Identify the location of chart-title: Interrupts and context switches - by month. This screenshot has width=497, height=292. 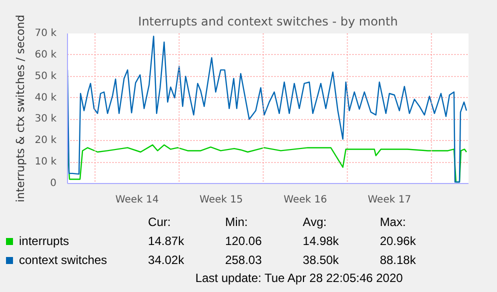
(268, 21).